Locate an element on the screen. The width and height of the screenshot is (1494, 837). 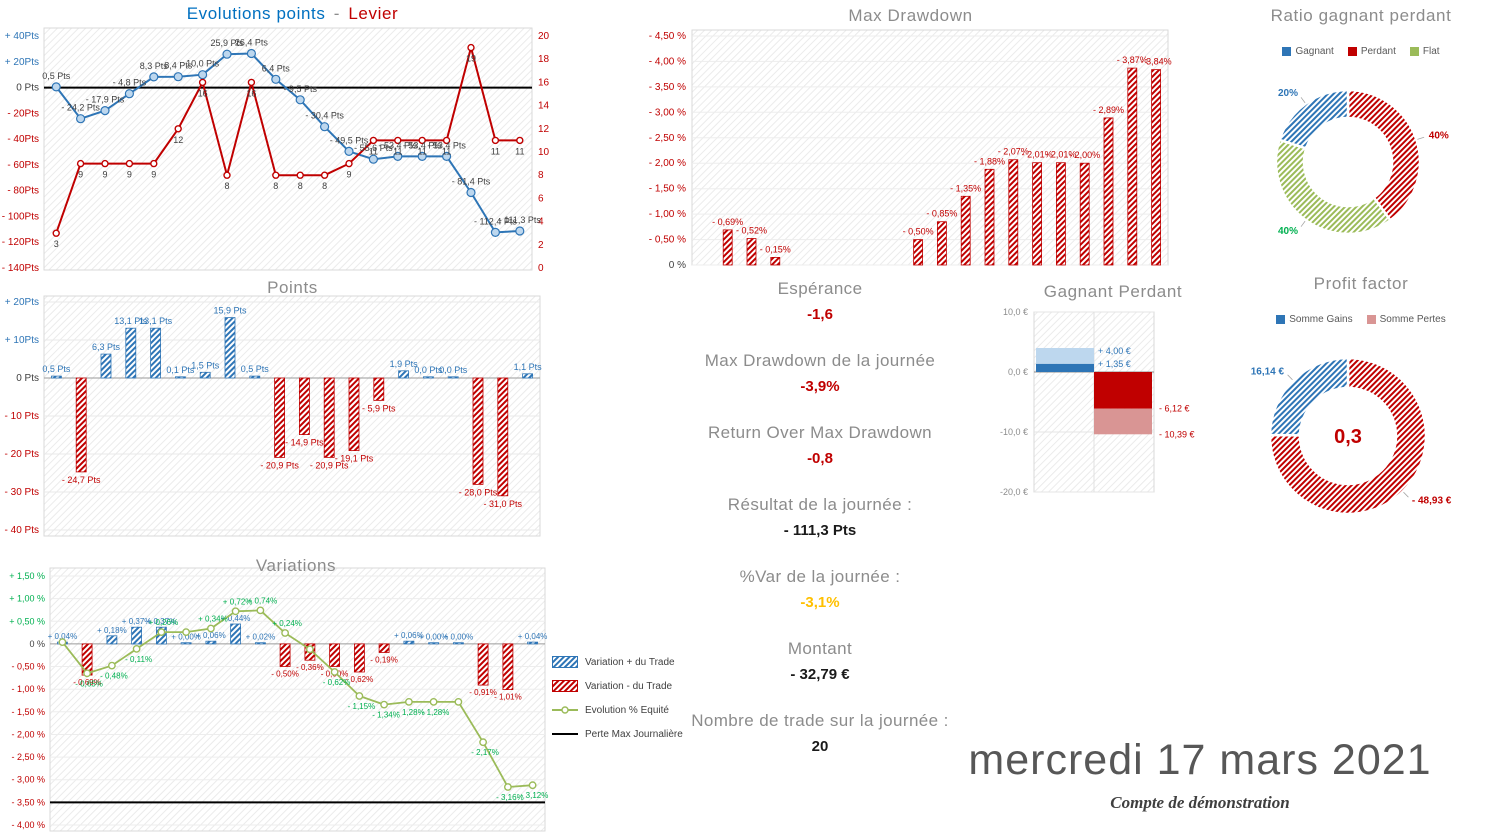
svg-text: + 0,18% is located at coordinates (112, 630).